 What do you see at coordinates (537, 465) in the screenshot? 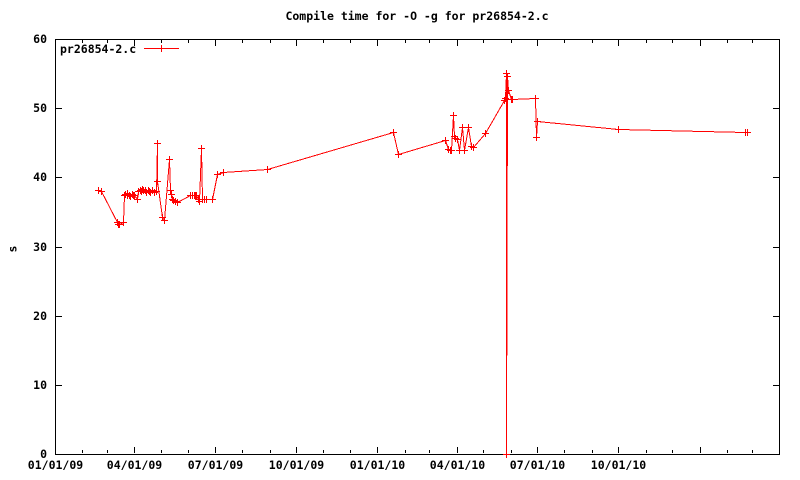
I see `x-tick-label: 07/01/10` at bounding box center [537, 465].